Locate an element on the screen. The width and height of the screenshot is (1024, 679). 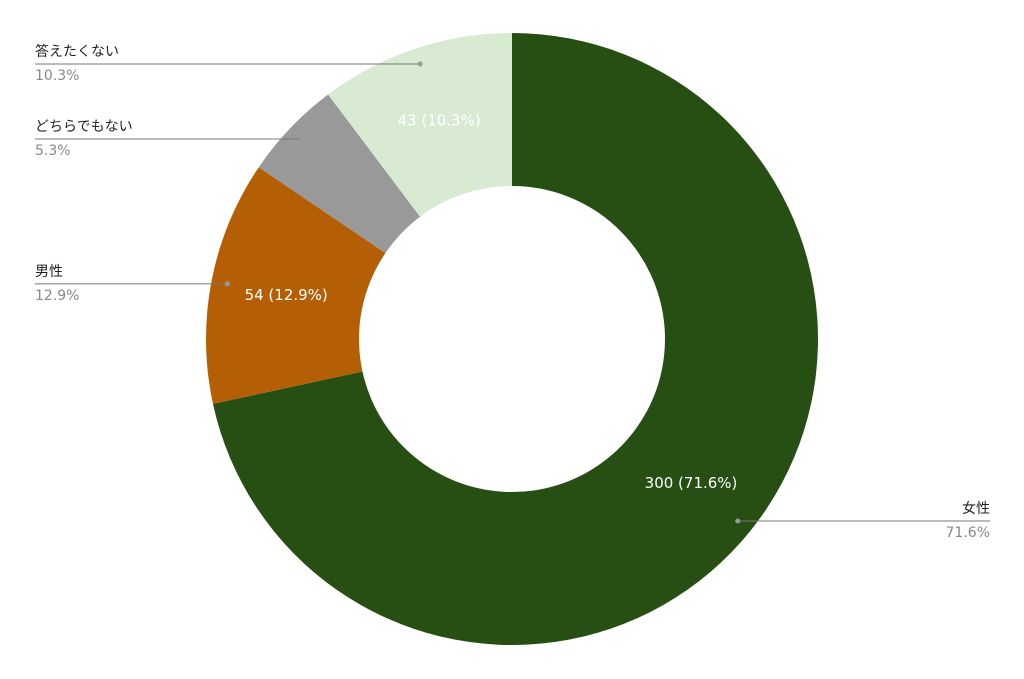
legend-label: 男性 is located at coordinates (49, 272).